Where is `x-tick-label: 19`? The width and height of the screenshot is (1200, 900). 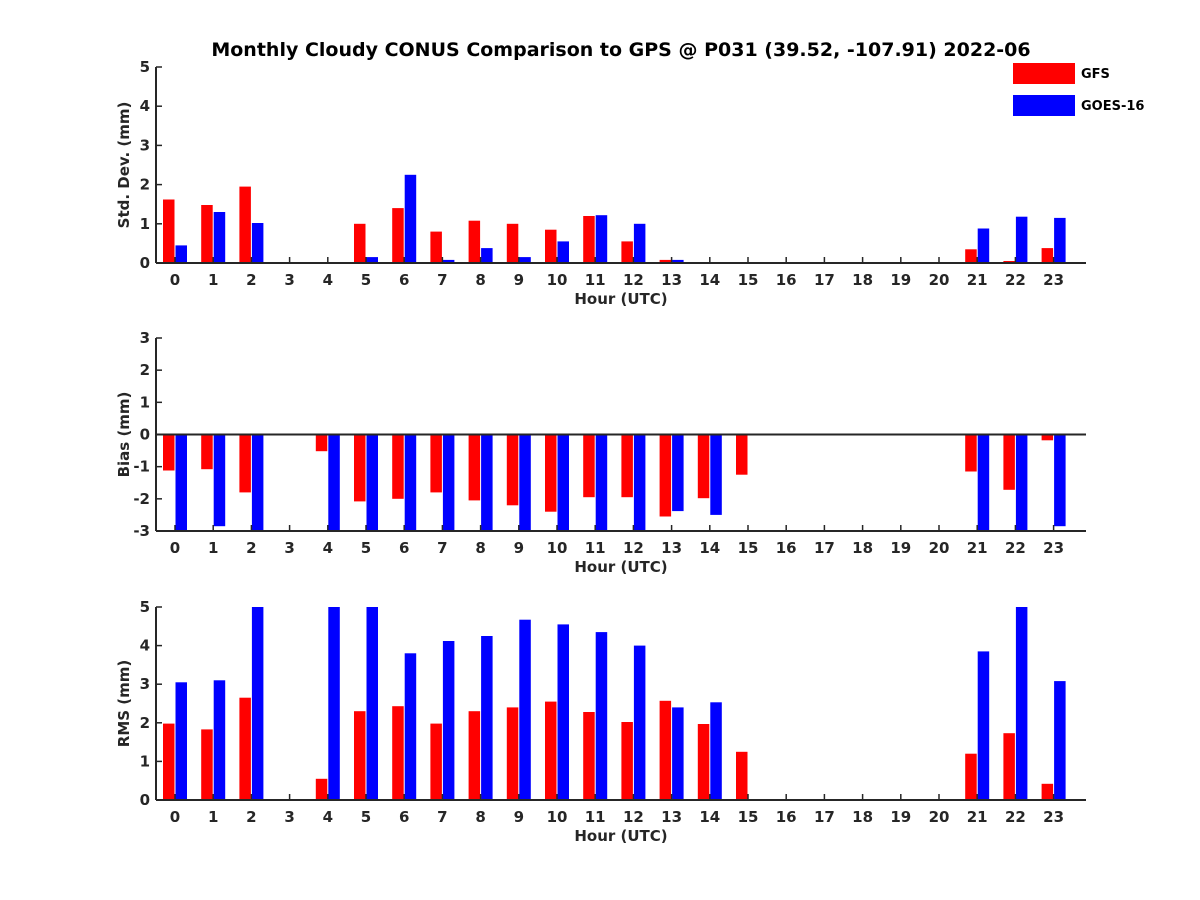
x-tick-label: 19 is located at coordinates (900, 548).